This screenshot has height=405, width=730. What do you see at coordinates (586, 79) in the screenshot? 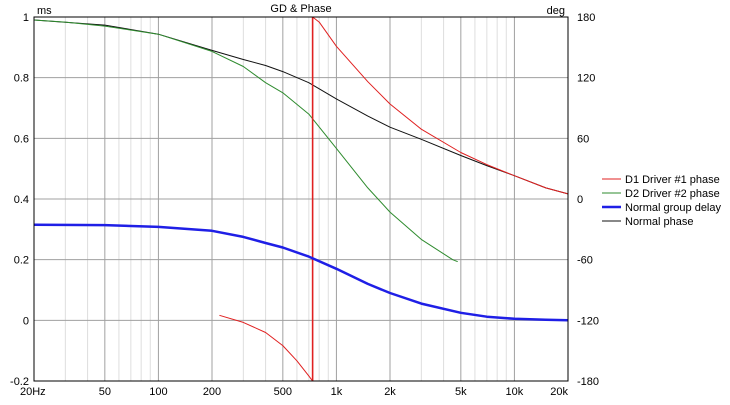
I see `y-right-tick-label: 120` at bounding box center [586, 79].